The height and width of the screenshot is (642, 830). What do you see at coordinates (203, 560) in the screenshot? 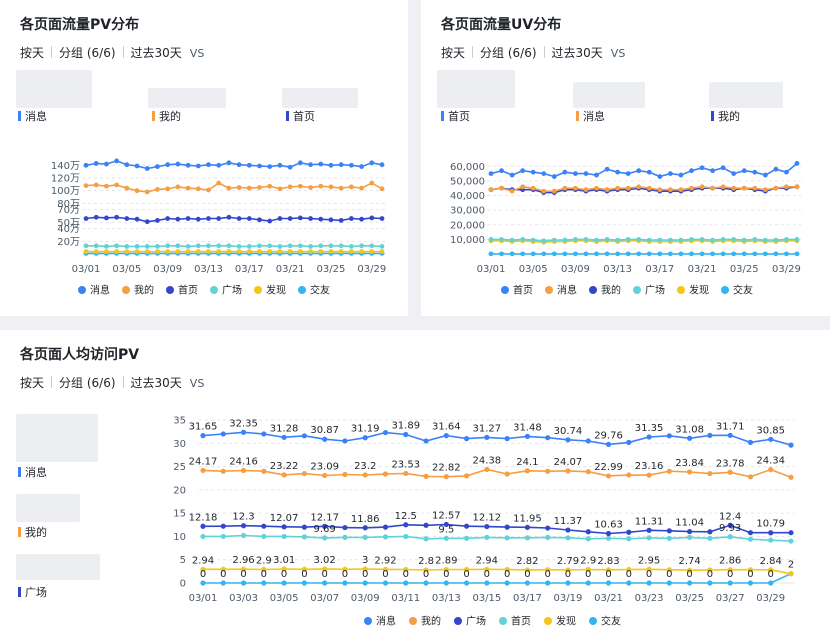
I see `data-label: 2.94` at bounding box center [203, 560].